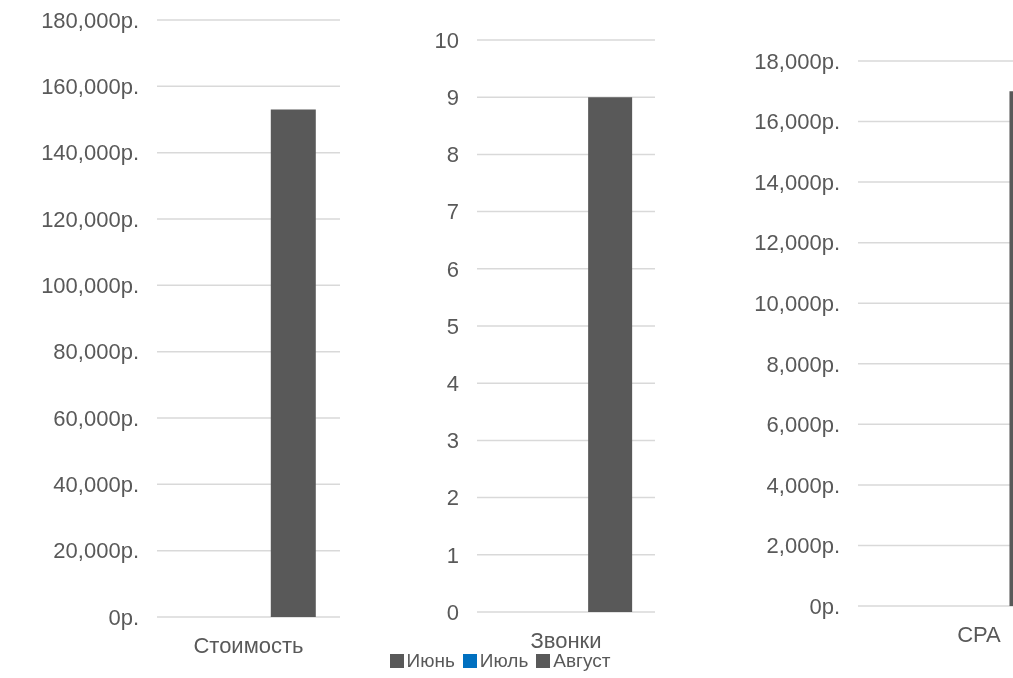  Describe the element at coordinates (797, 243) in the screenshot. I see `y-tick-label: 12,000р.` at that location.